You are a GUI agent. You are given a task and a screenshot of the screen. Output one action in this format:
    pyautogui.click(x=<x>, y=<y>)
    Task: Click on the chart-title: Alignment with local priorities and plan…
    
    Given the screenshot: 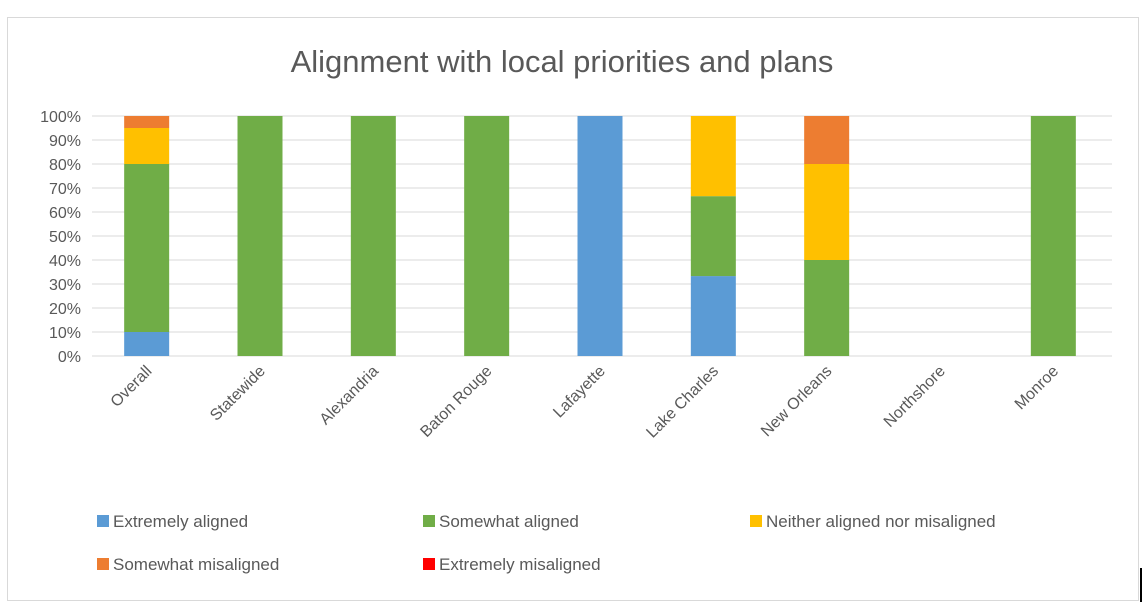 What is the action you would take?
    pyautogui.click(x=562, y=61)
    